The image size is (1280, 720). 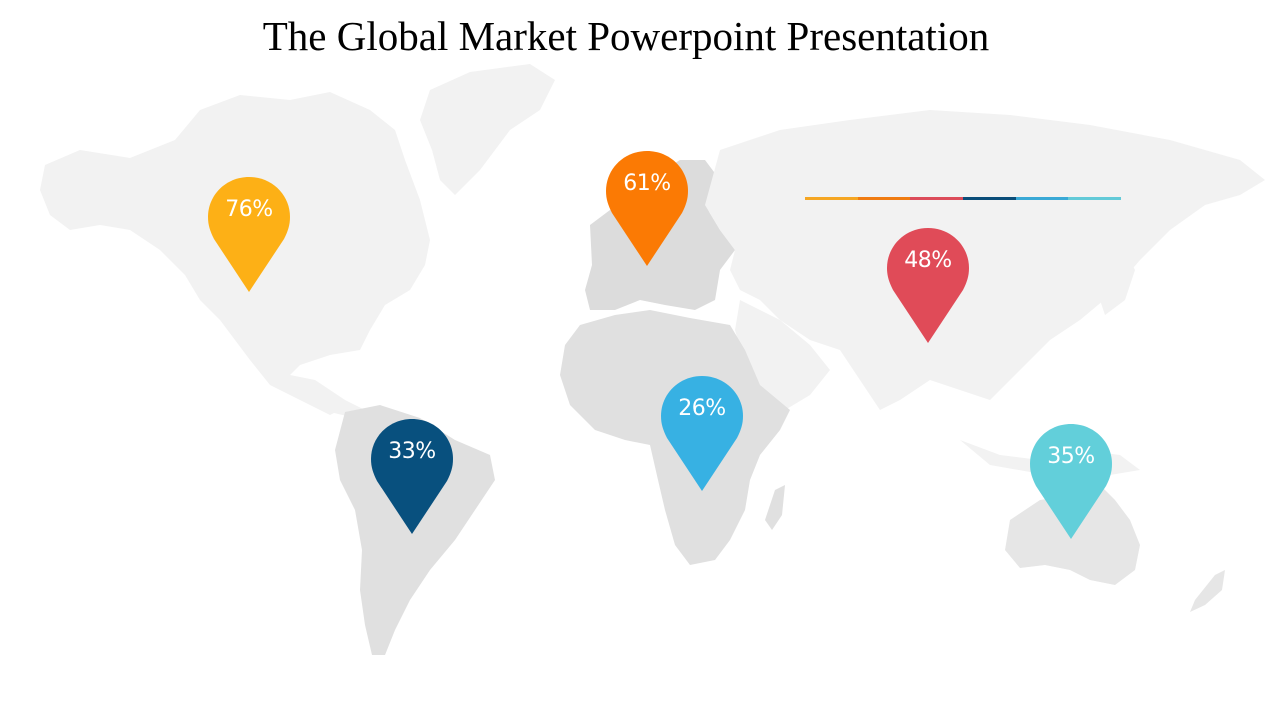 What do you see at coordinates (603, 239) in the screenshot?
I see `uk-shape` at bounding box center [603, 239].